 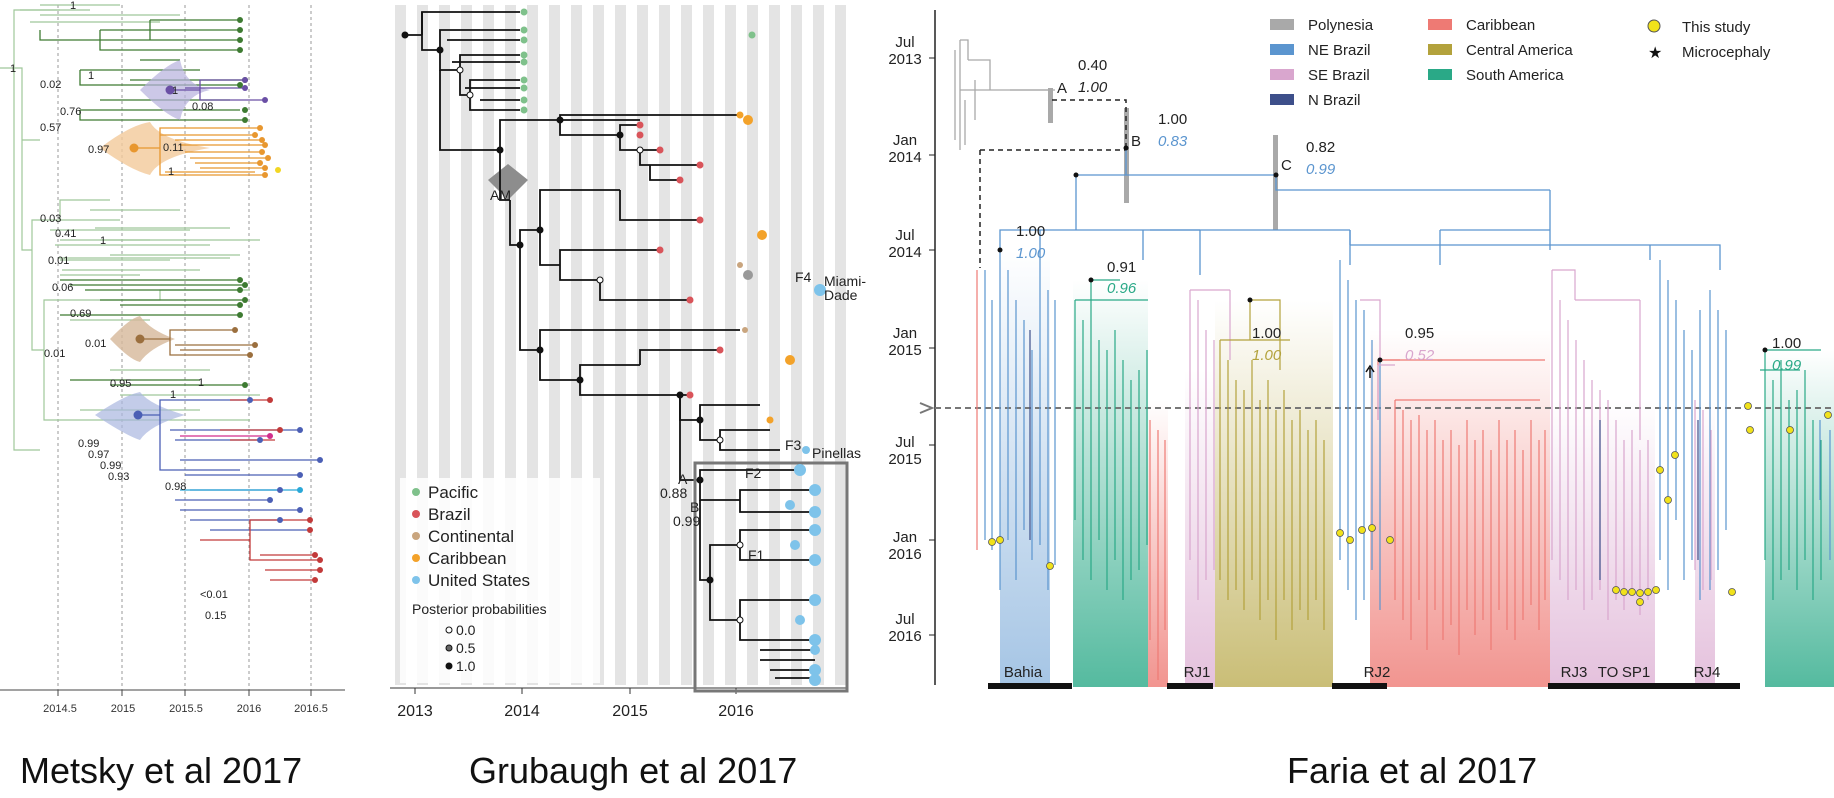 I want to click on faria-region-to: TO, so click(x=1608, y=672).